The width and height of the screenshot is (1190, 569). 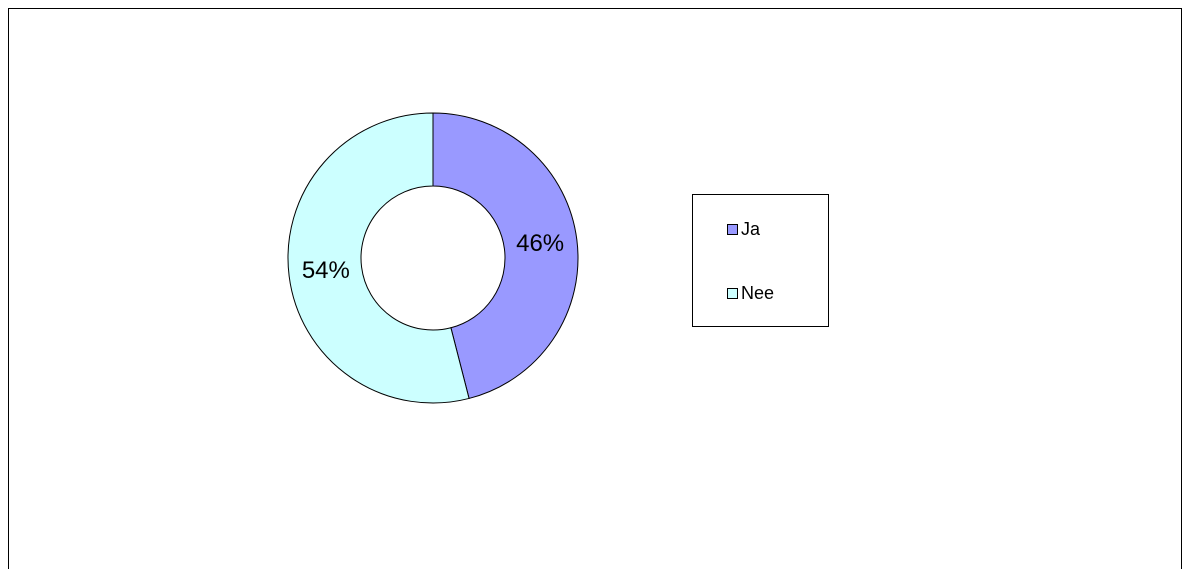 I want to click on legend-box, so click(x=760, y=260).